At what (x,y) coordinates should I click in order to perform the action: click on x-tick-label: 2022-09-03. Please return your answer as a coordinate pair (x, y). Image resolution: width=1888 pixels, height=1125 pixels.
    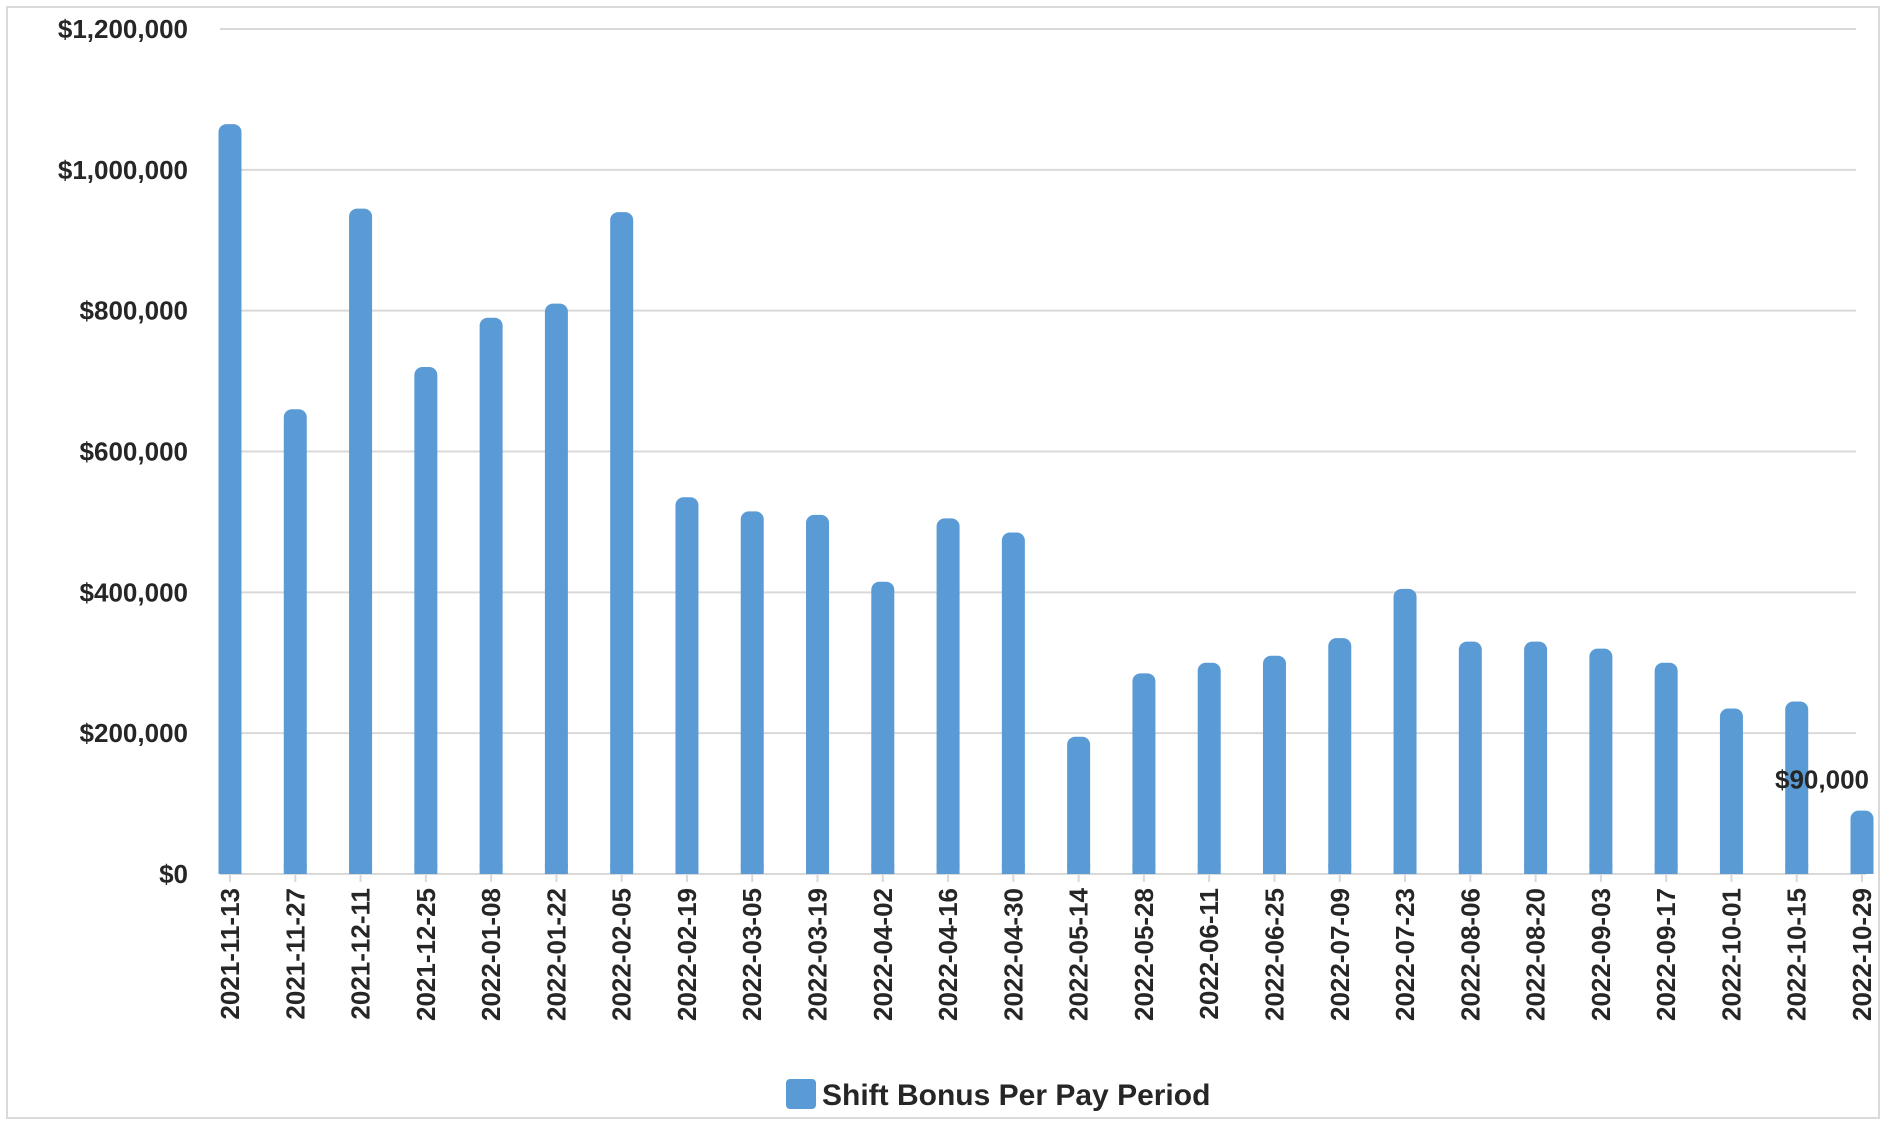
    Looking at the image, I should click on (1601, 954).